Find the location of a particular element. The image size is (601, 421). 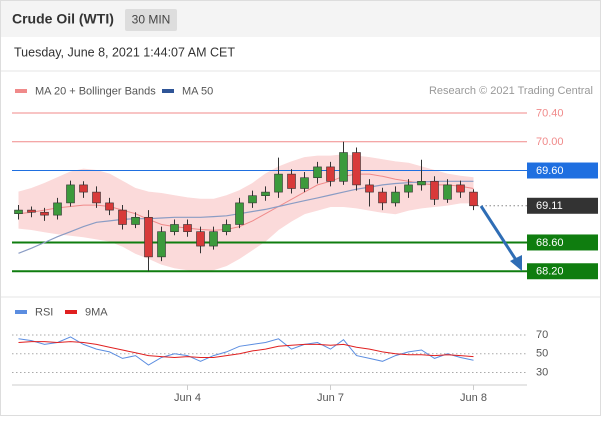

level-label: 70.40 is located at coordinates (550, 113).